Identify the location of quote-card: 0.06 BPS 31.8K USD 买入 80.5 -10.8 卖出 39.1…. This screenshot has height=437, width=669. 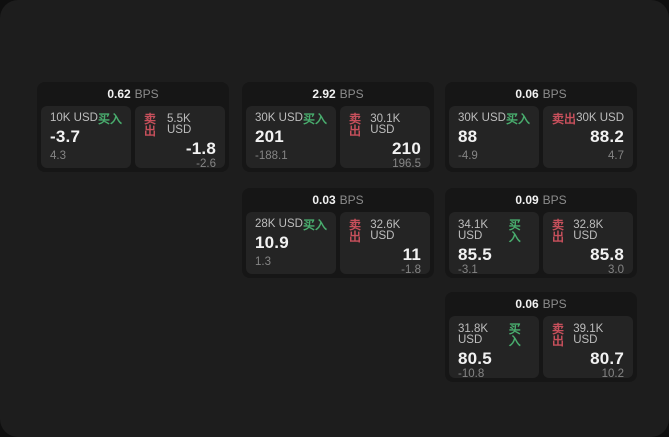
(541, 337).